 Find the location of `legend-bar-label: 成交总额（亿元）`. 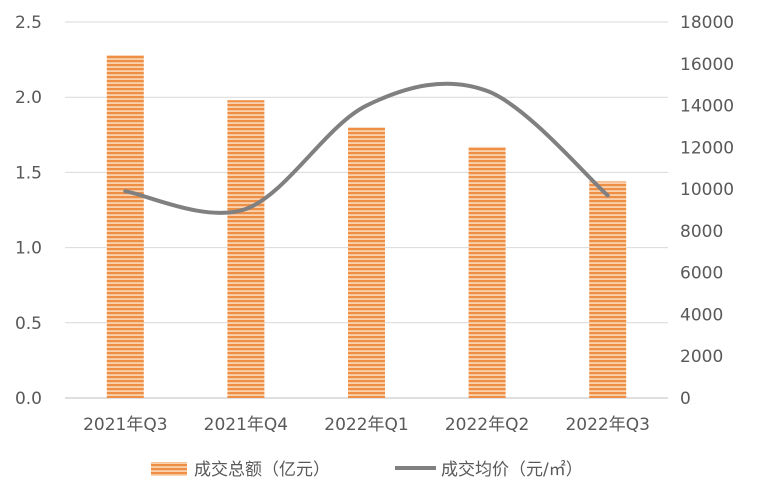

legend-bar-label: 成交总额（亿元） is located at coordinates (262, 470).